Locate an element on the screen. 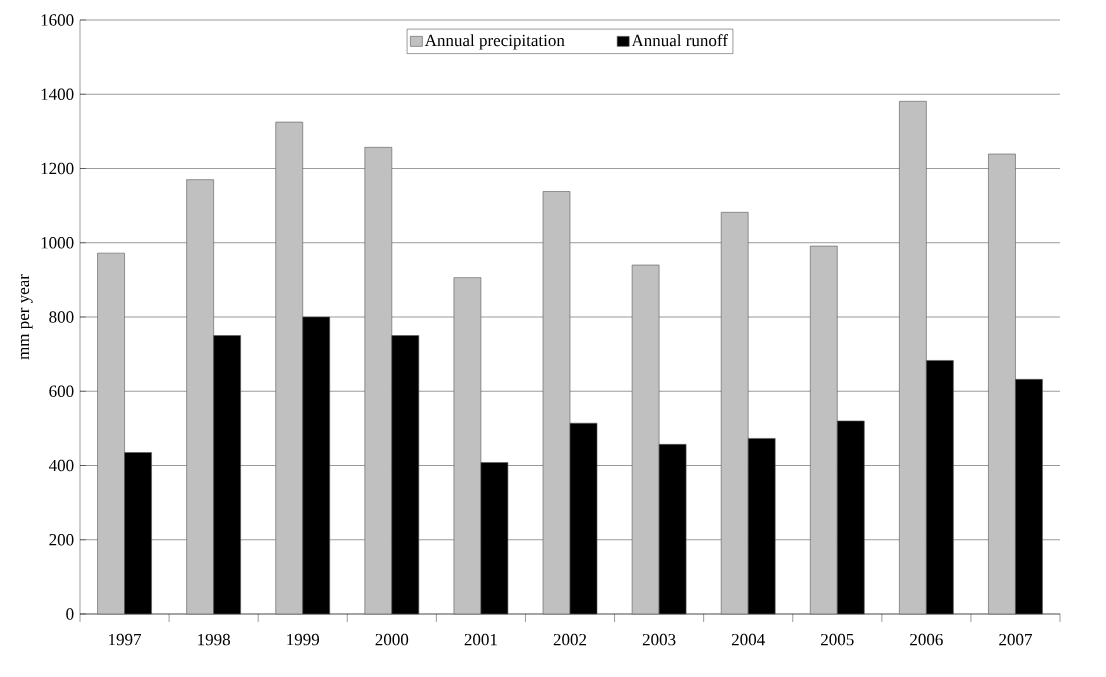 Image resolution: width=1106 pixels, height=677 pixels. y-axis-title: mm per year is located at coordinates (26, 317).